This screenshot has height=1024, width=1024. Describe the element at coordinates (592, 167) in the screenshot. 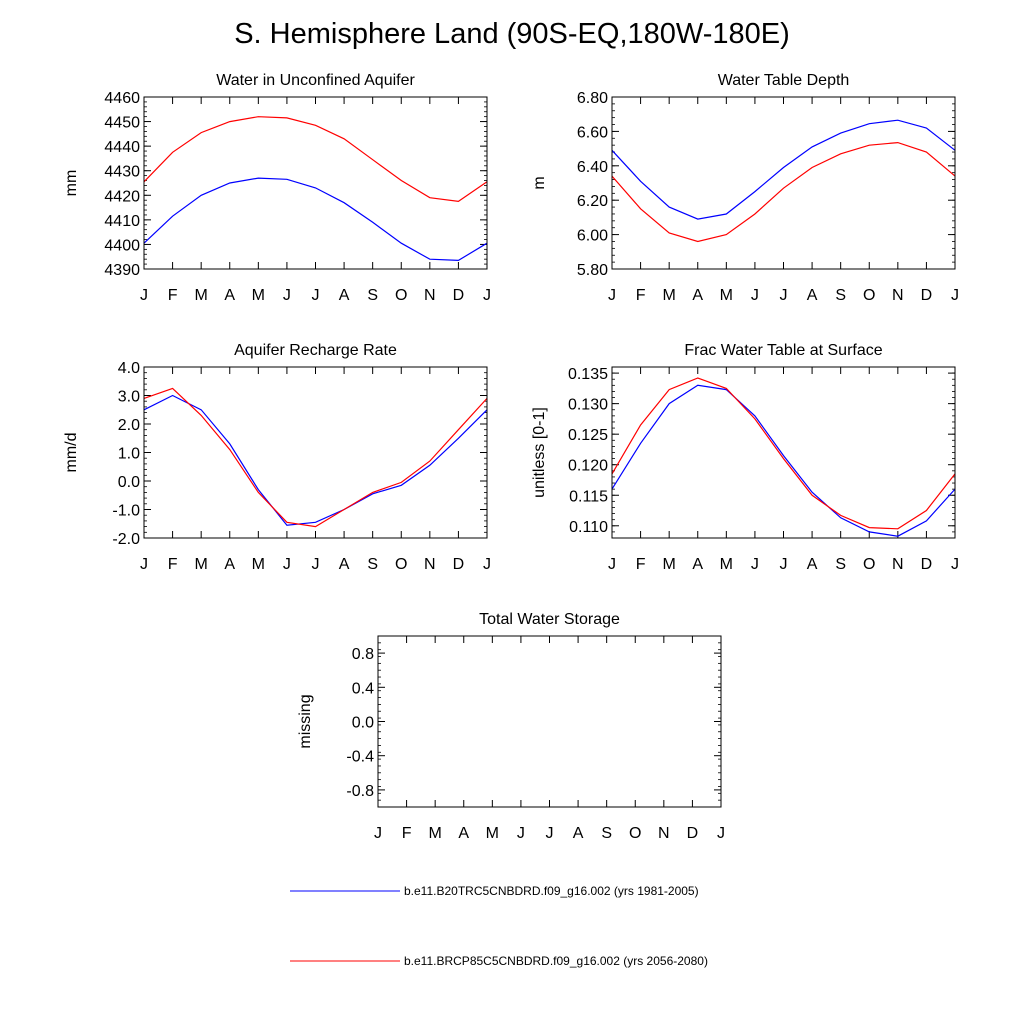

I see `y-tick-label: 6.40` at that location.